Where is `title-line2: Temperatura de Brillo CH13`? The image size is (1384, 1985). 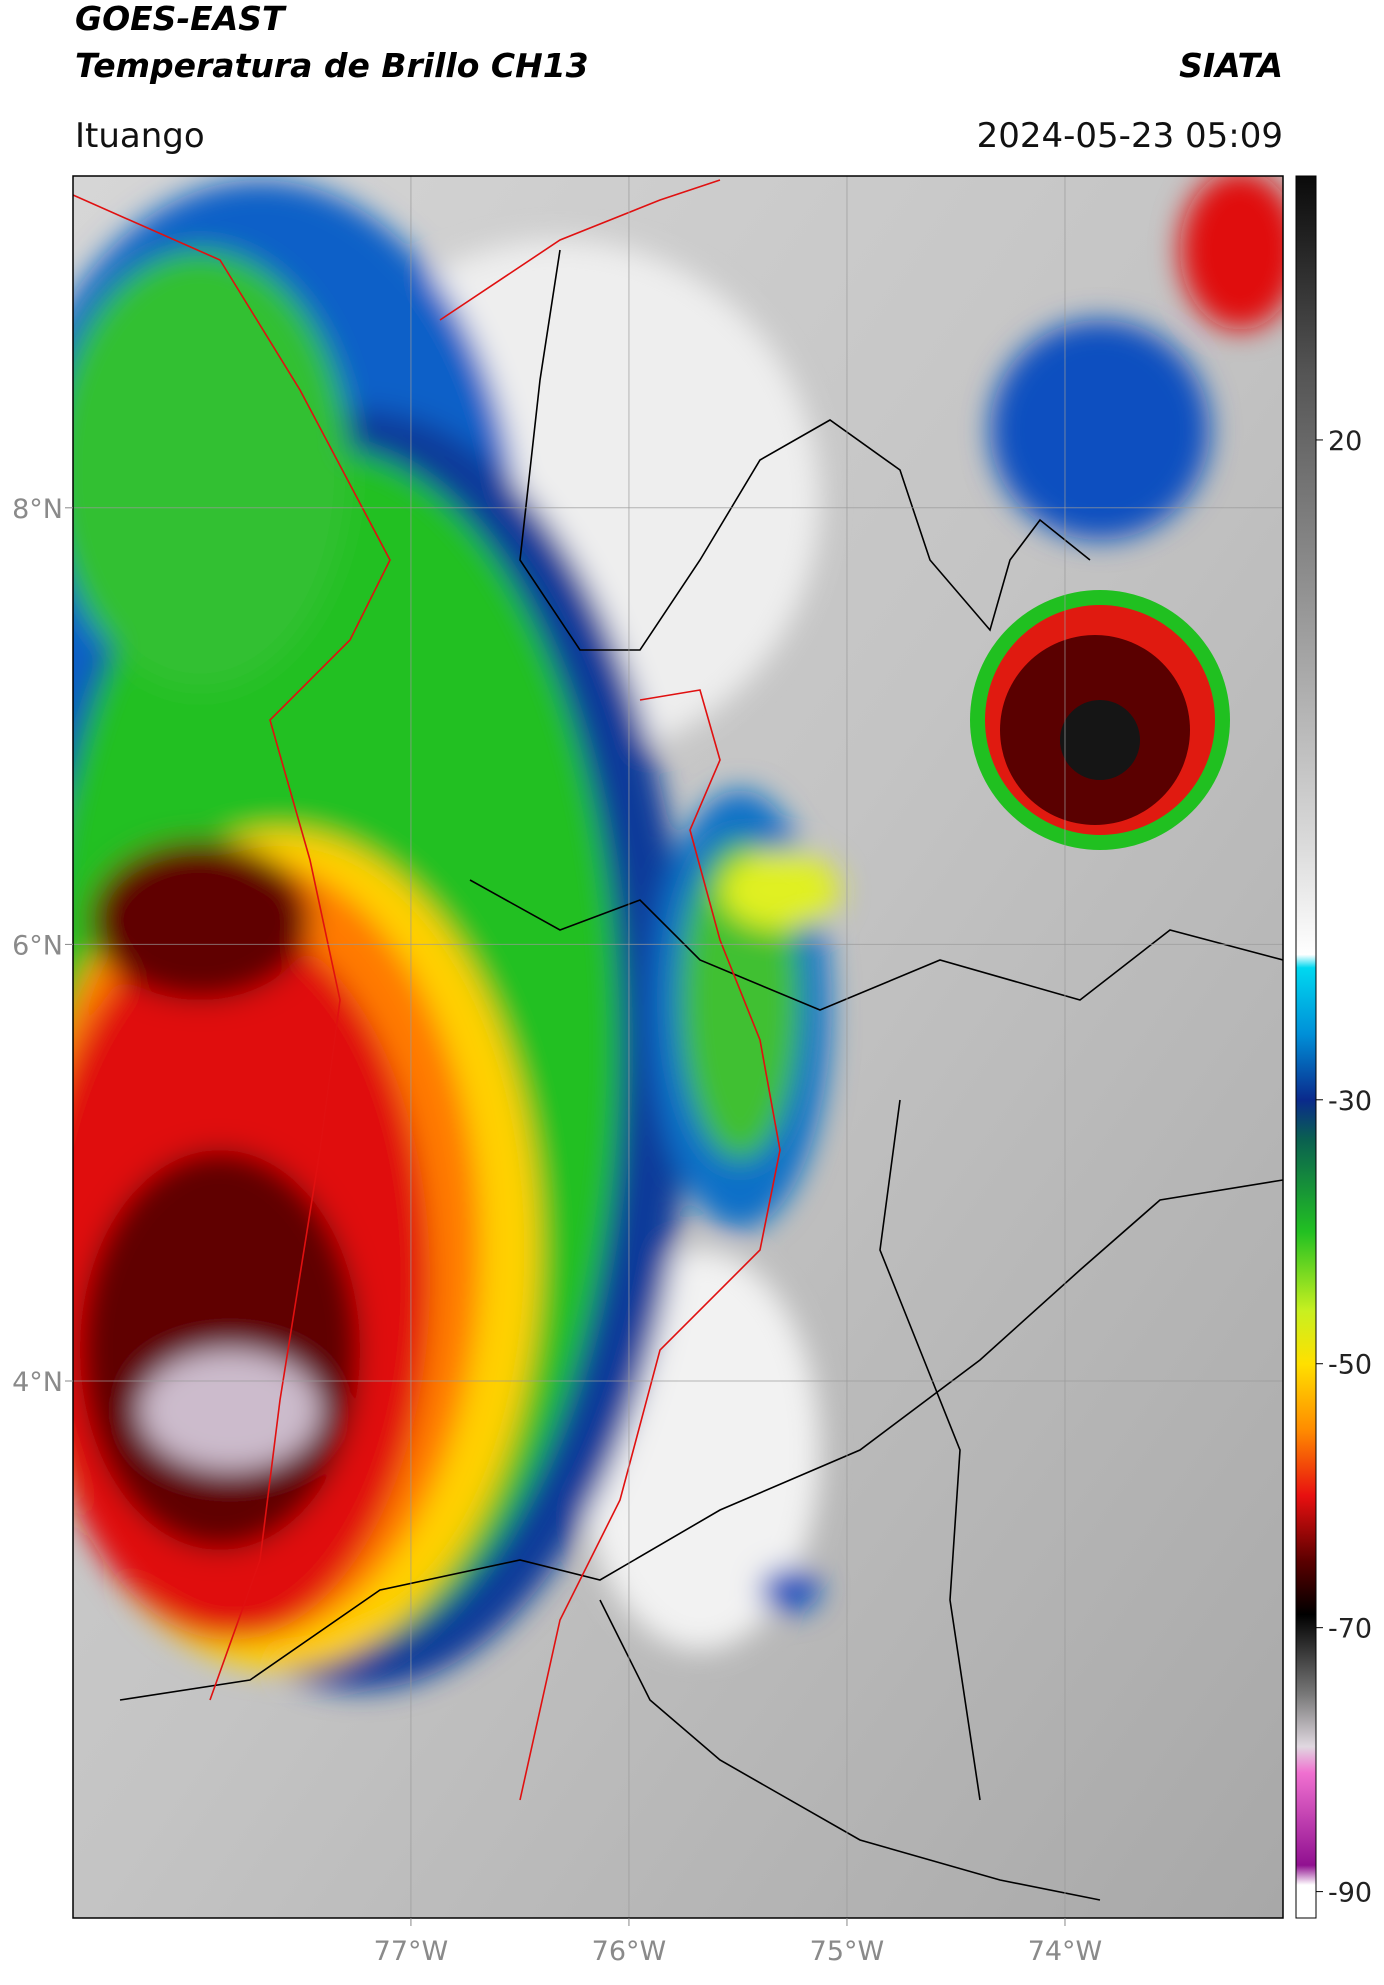 title-line2: Temperatura de Brillo CH13 is located at coordinates (332, 65).